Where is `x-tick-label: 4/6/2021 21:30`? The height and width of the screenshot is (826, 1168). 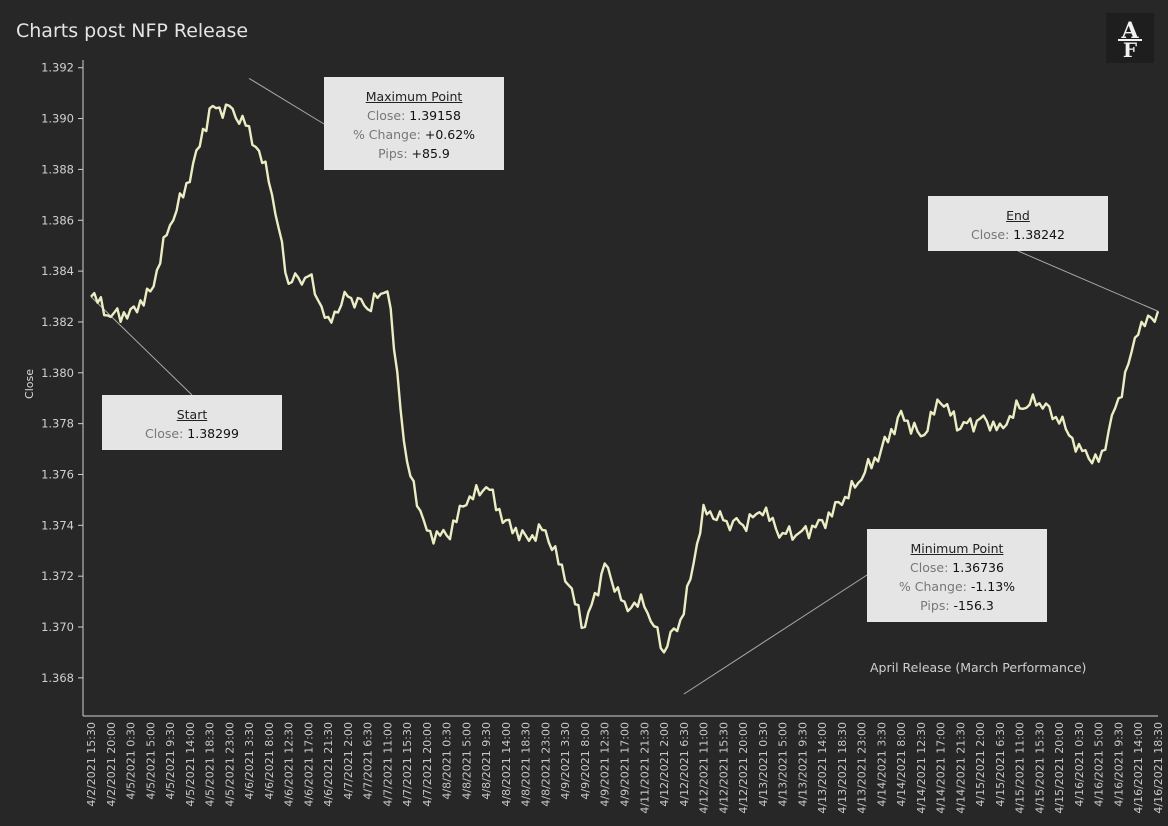
x-tick-label: 4/6/2021 21:30 is located at coordinates (328, 764).